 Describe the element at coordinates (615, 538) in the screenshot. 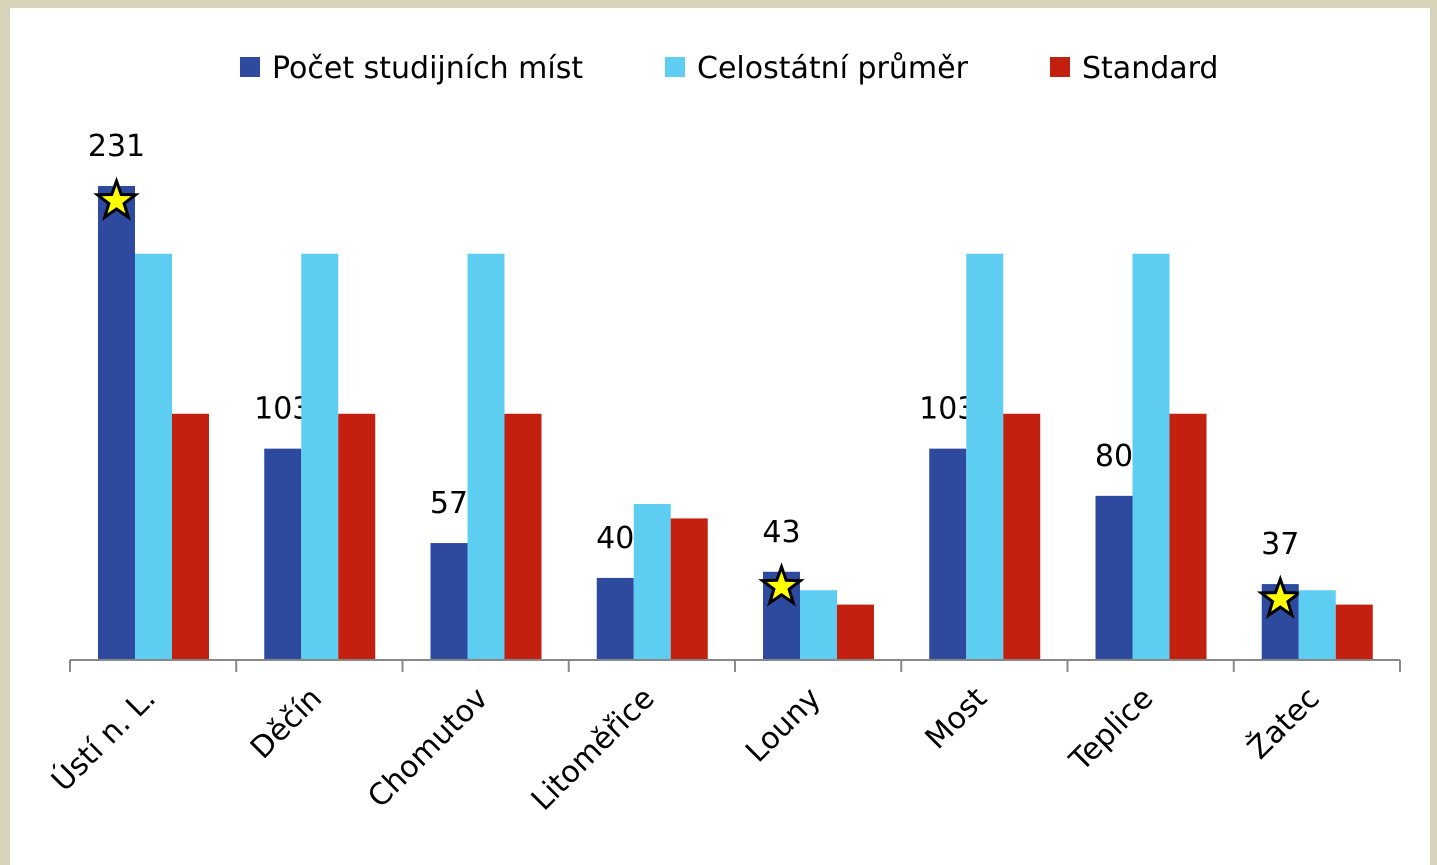

I see `data-label: 40` at that location.